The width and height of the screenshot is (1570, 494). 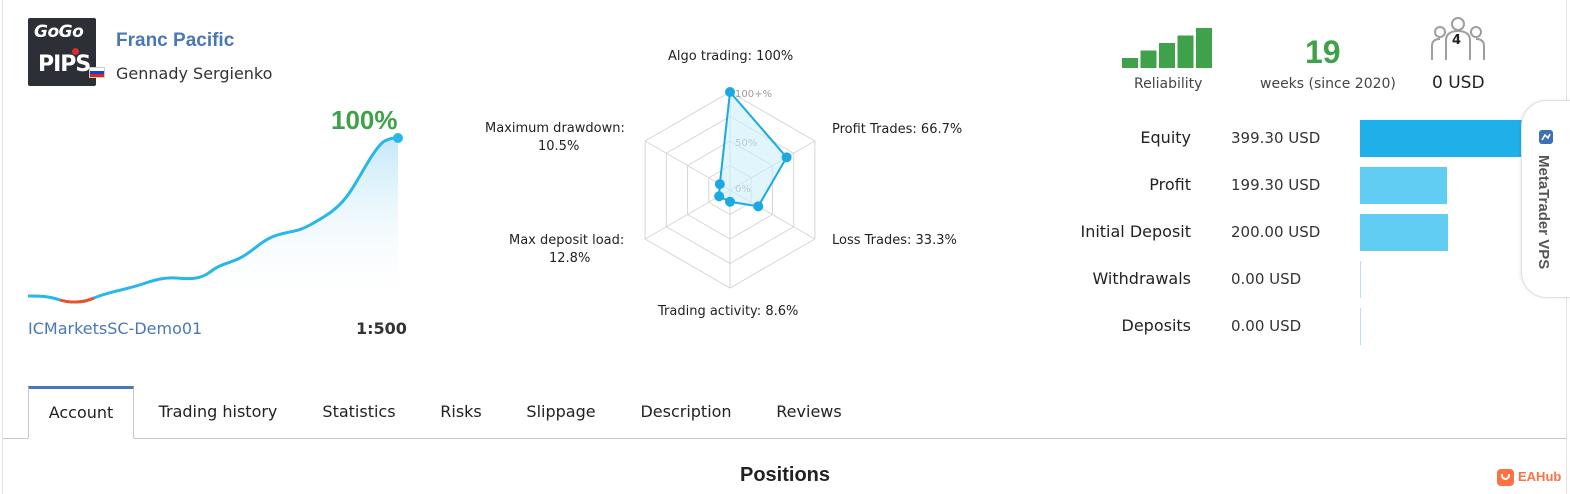 I want to click on russia-flag-icon, so click(x=97, y=72).